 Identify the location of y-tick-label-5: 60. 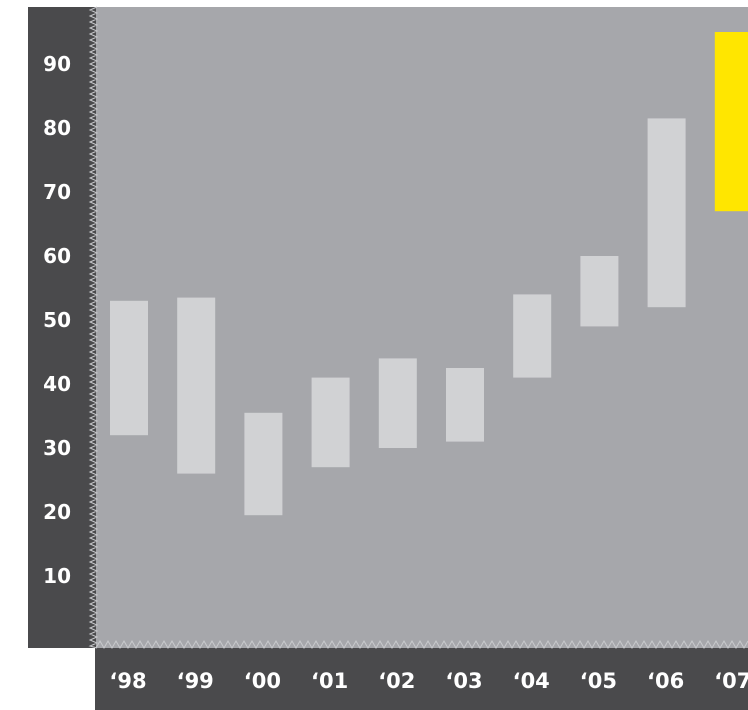
(57, 256).